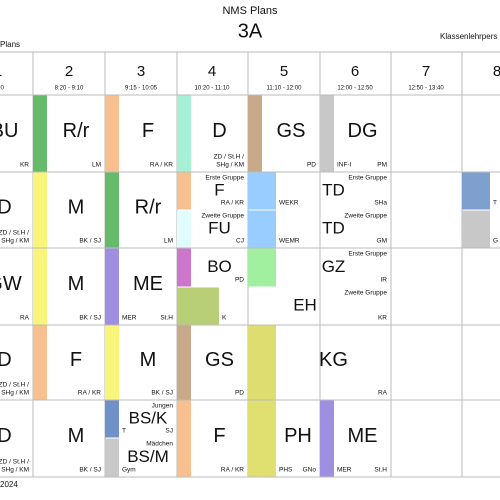  I want to click on subject: GZ, so click(334, 266).